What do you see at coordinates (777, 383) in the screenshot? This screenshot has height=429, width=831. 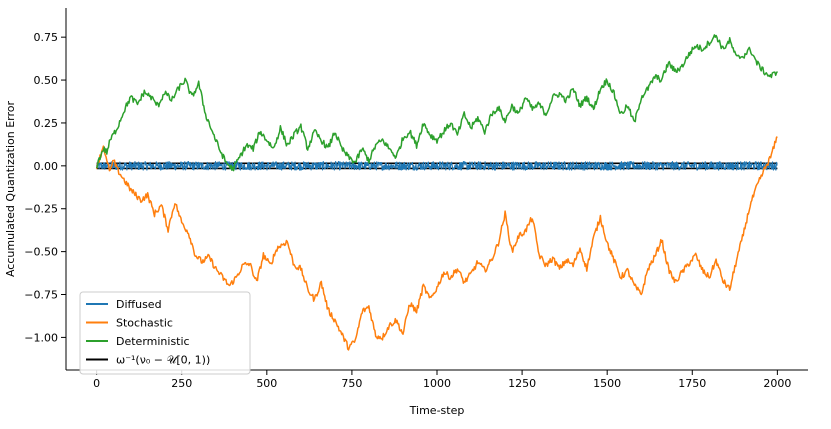 I see `x-tick-label: 2000` at bounding box center [777, 383].